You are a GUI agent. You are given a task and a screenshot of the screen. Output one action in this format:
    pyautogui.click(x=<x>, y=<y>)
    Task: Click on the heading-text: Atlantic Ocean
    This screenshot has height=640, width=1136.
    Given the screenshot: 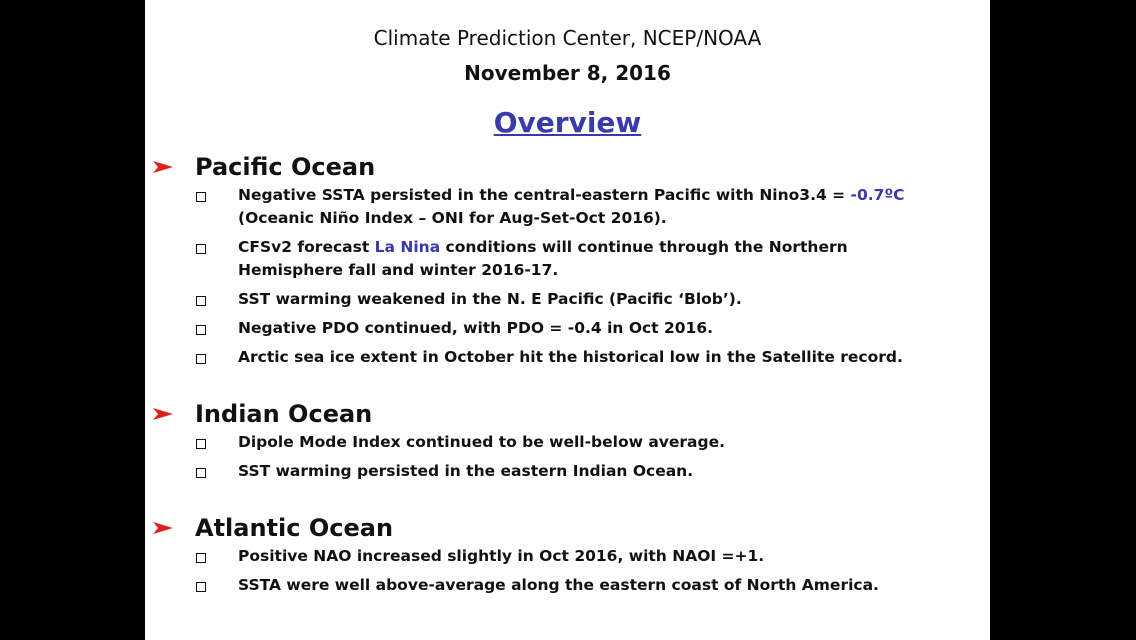 What is the action you would take?
    pyautogui.click(x=294, y=528)
    